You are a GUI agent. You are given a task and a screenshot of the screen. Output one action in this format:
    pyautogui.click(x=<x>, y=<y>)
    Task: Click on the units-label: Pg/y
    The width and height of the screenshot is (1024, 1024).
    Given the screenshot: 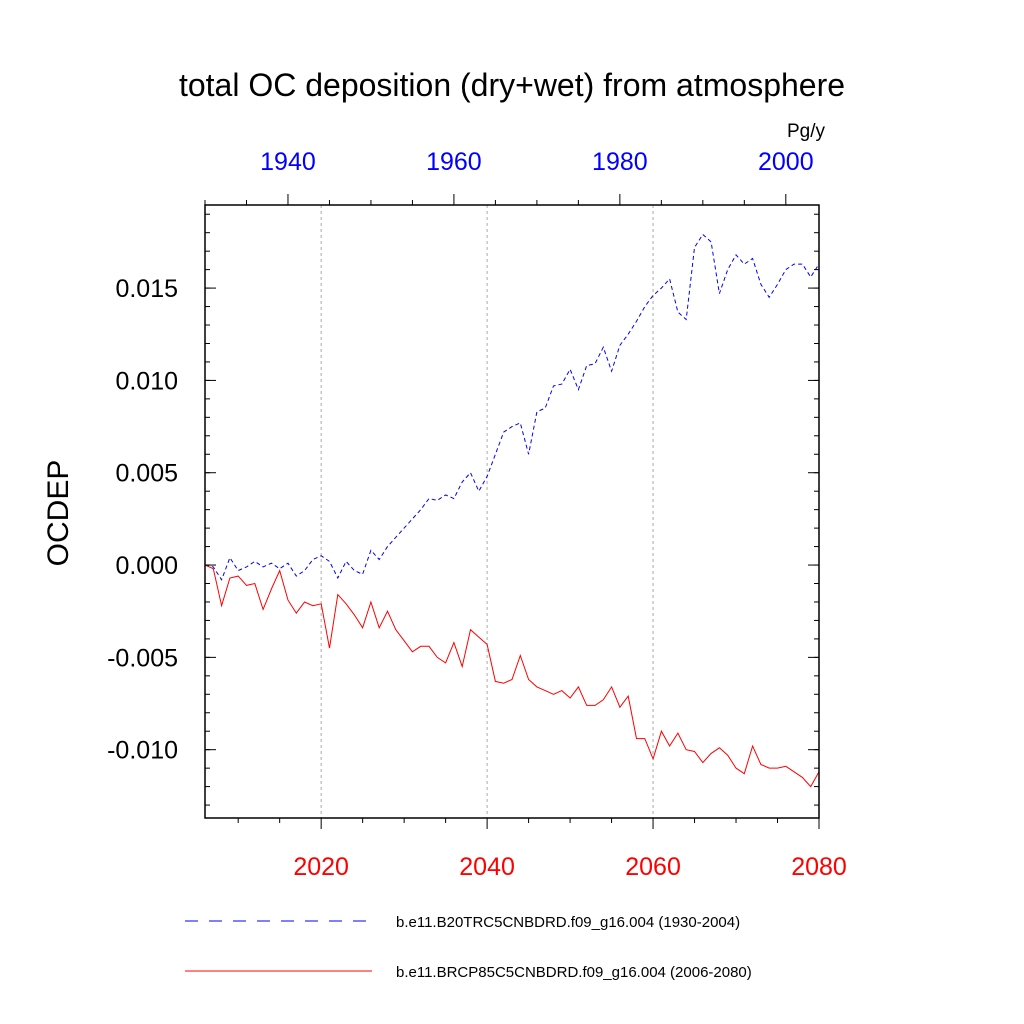 What is the action you would take?
    pyautogui.click(x=806, y=131)
    